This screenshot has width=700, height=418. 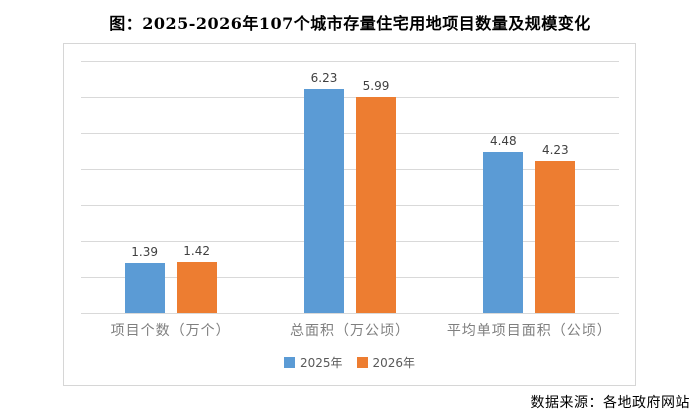 I want to click on bar-value-label: 1.39, so click(x=145, y=251).